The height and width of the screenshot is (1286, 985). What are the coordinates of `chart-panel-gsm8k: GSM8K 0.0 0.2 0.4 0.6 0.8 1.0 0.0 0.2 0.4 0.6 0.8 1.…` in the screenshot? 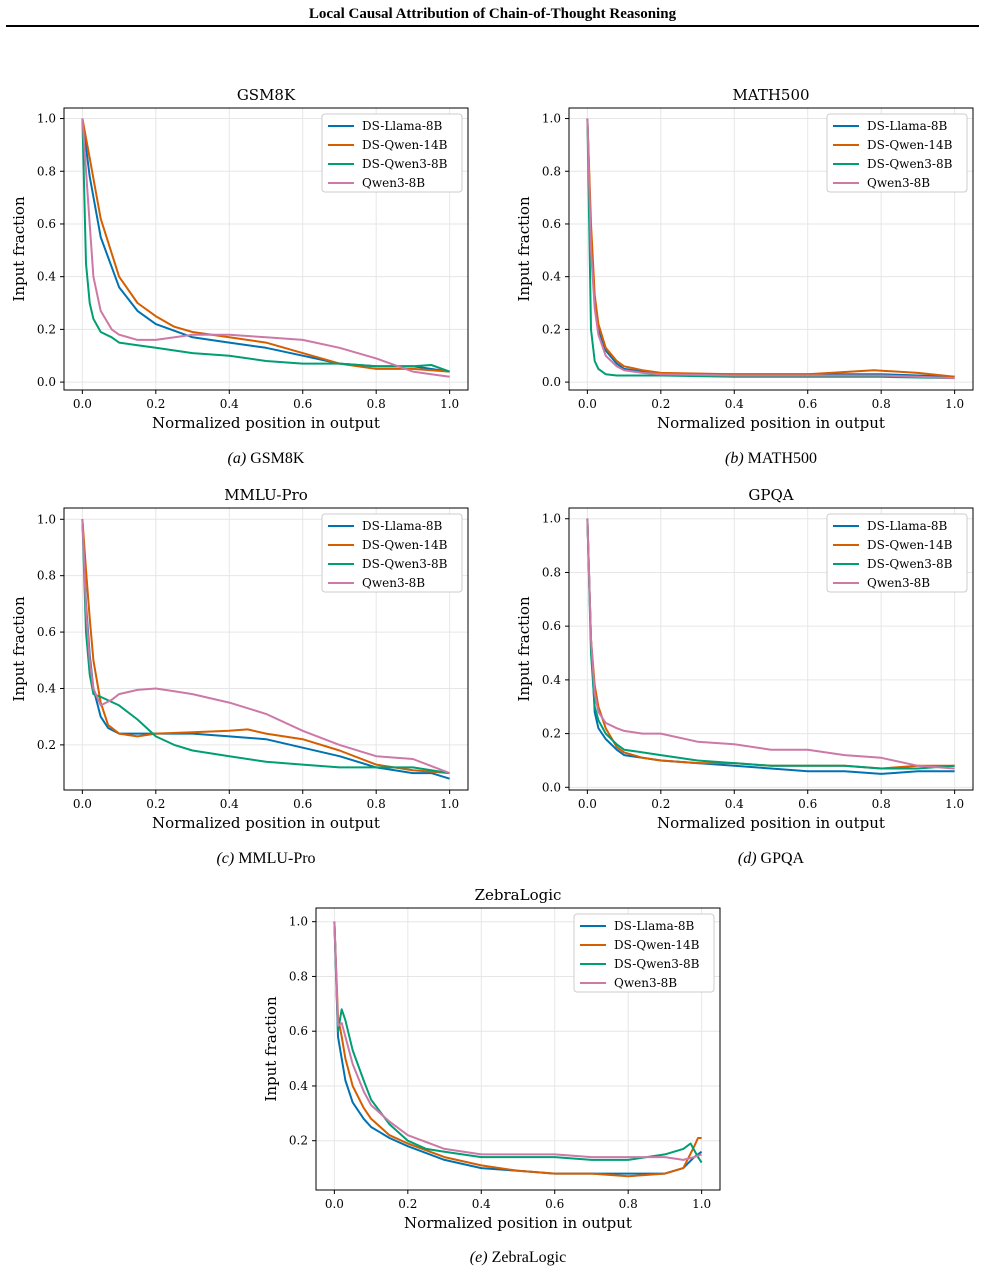 It's located at (240, 258).